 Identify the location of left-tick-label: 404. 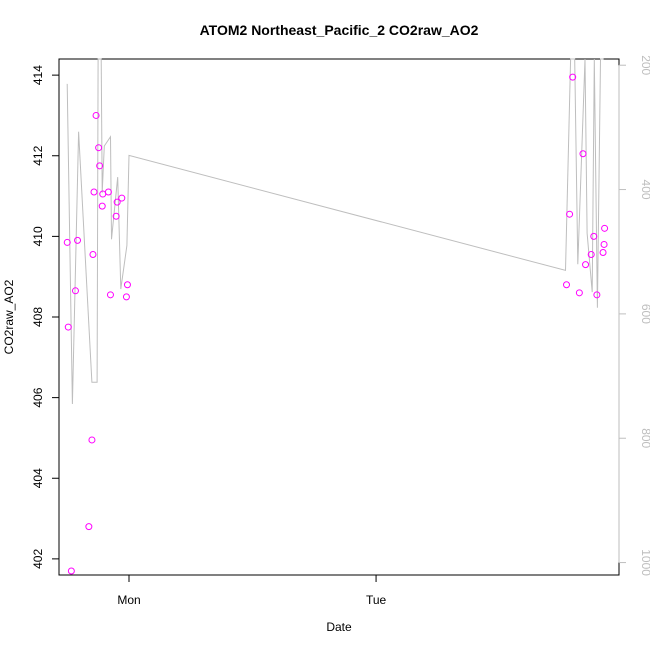
(38, 478).